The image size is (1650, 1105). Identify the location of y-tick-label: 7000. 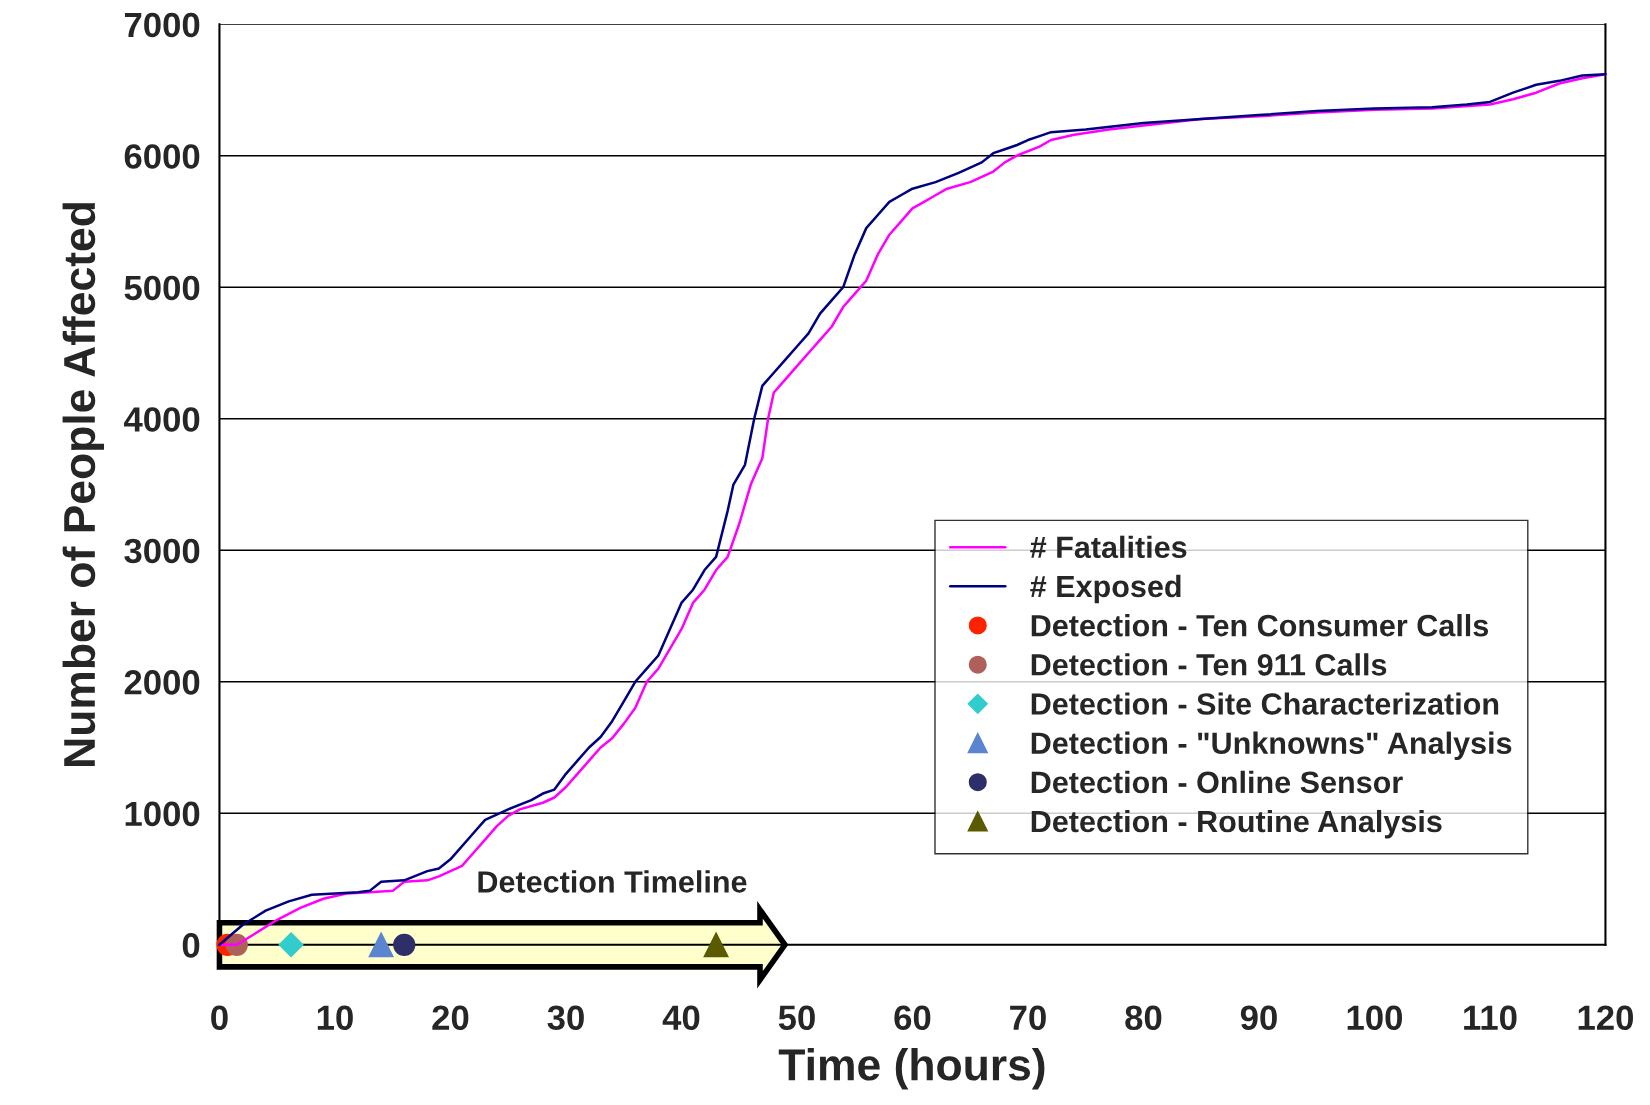
(162, 25).